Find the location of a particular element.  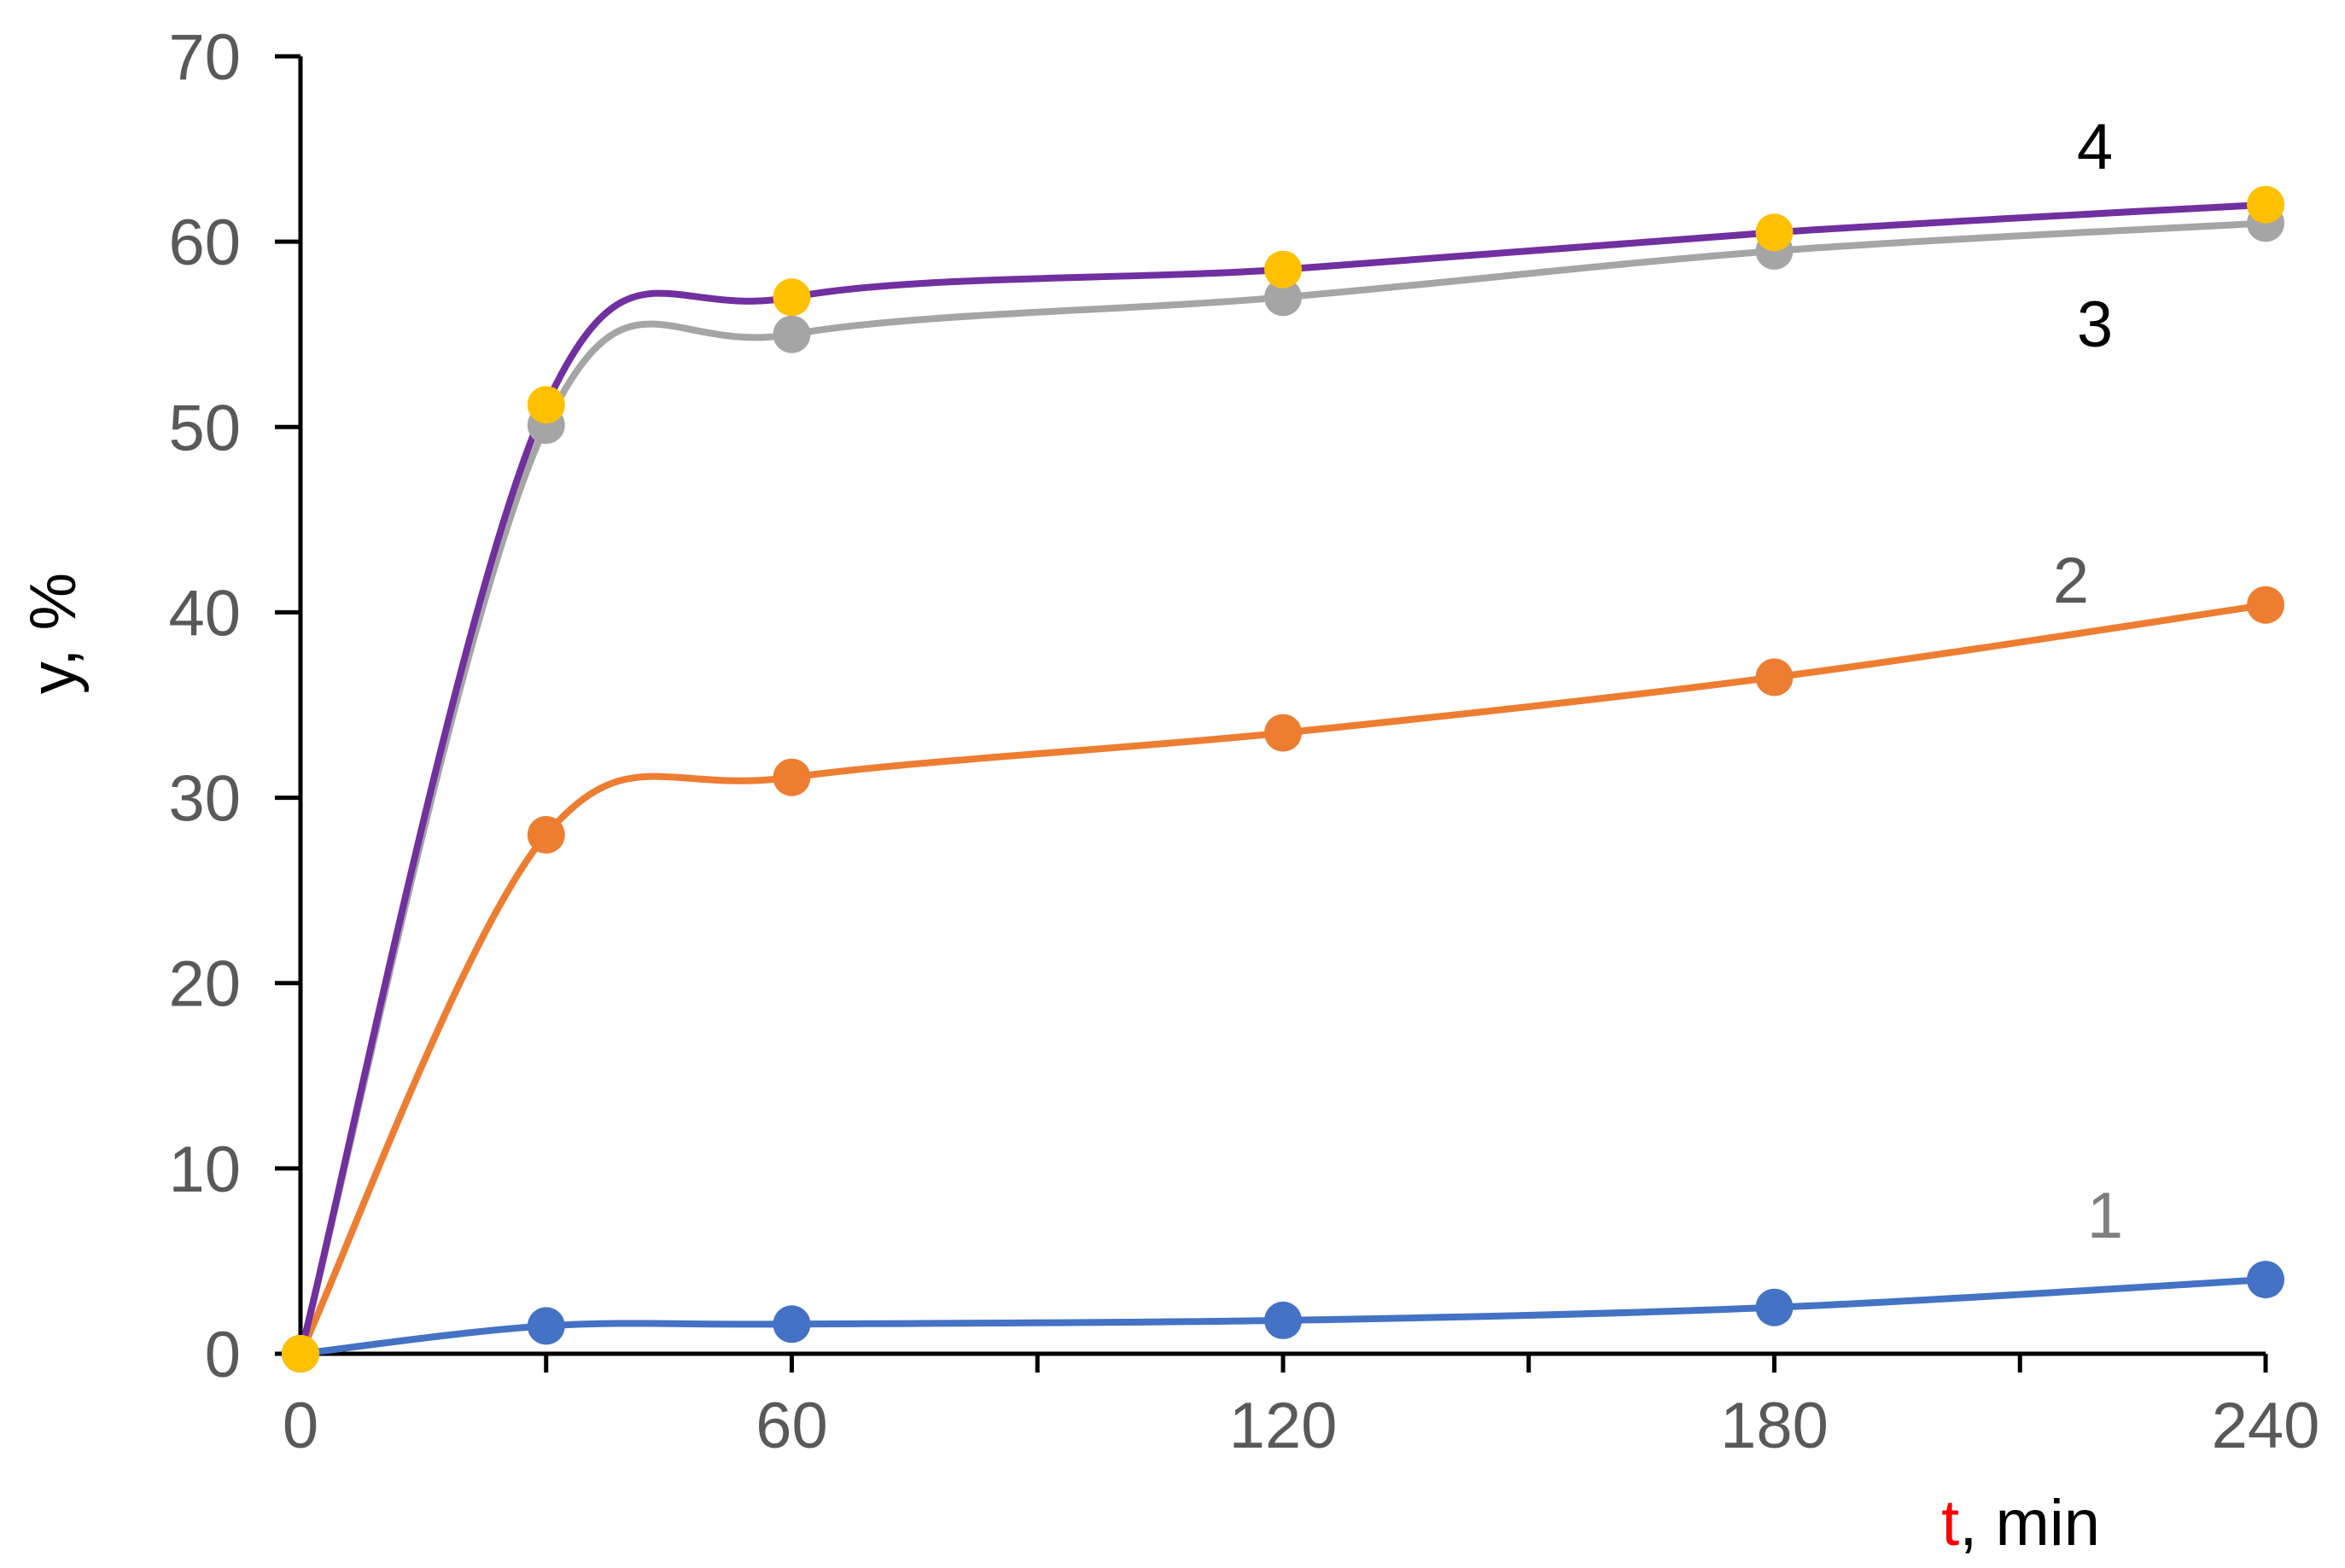

x-tick-label: 240 is located at coordinates (2266, 1426).